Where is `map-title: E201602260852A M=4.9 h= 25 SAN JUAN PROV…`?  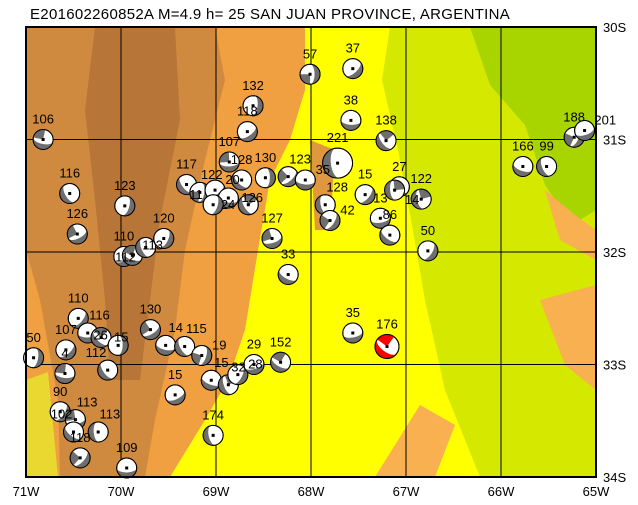
map-title: E201602260852A M=4.9 h= 25 SAN JUAN PROV… is located at coordinates (270, 14).